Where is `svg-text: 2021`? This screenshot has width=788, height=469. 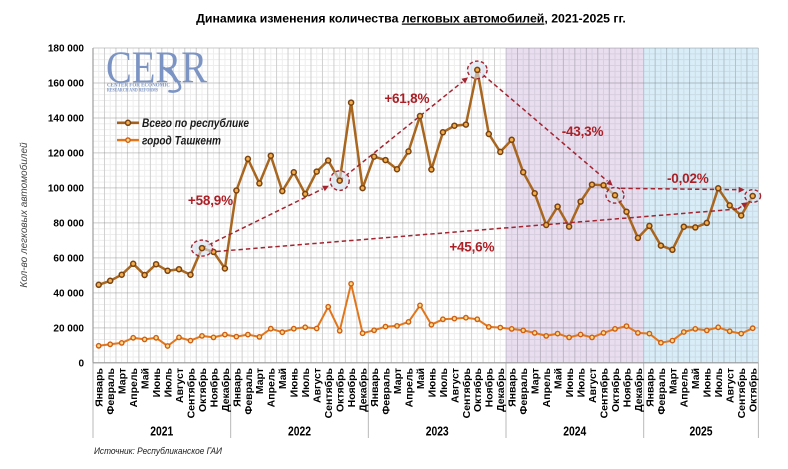 svg-text: 2021 is located at coordinates (161, 432).